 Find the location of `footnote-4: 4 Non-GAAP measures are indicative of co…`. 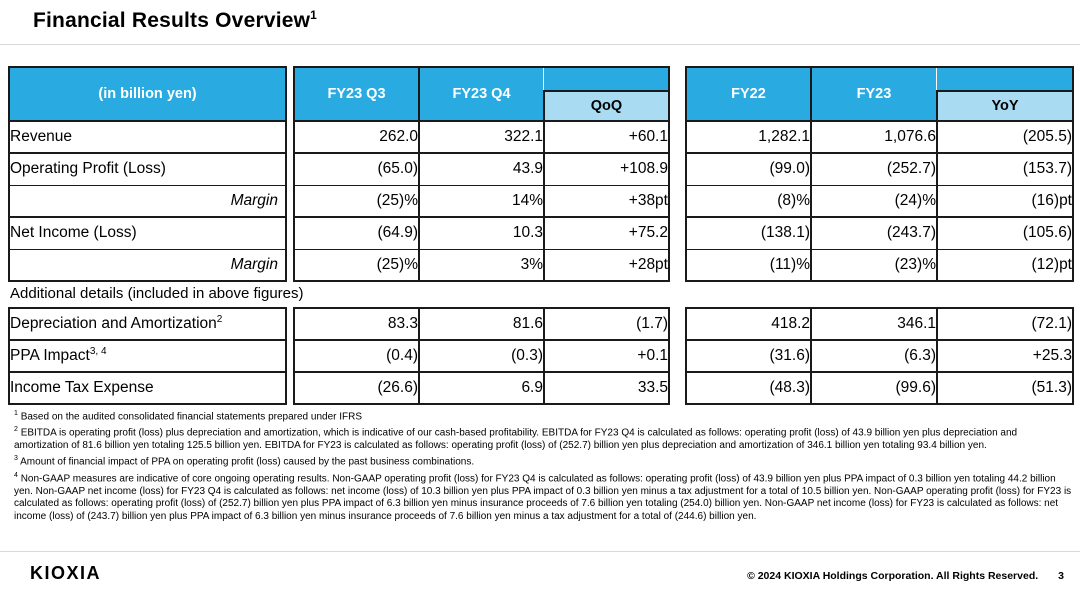

footnote-4: 4 Non-GAAP measures are indicative of co… is located at coordinates (543, 496).